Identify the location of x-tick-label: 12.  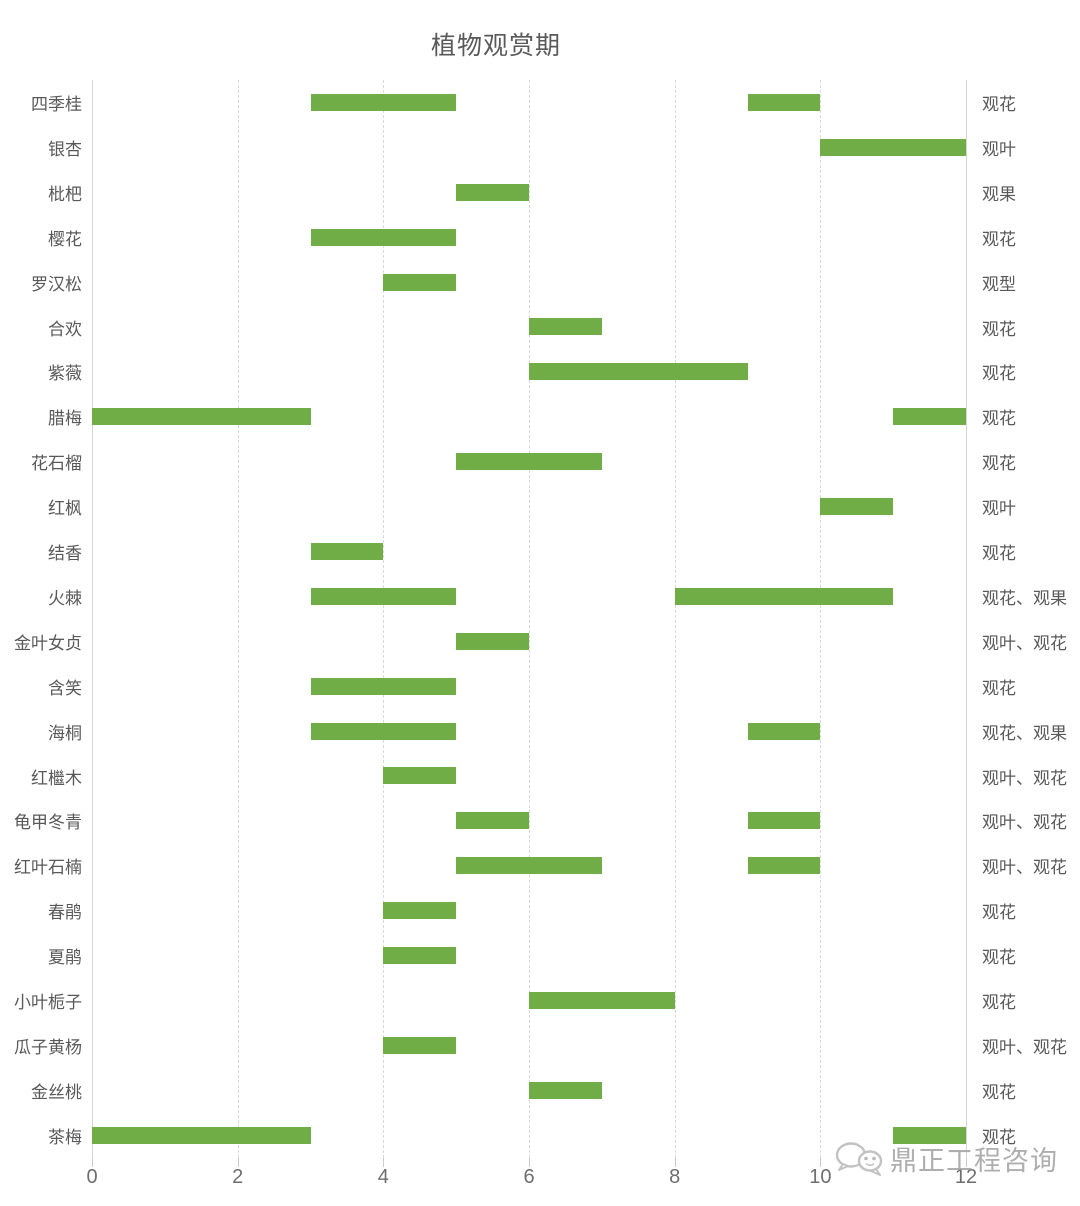
(966, 1177).